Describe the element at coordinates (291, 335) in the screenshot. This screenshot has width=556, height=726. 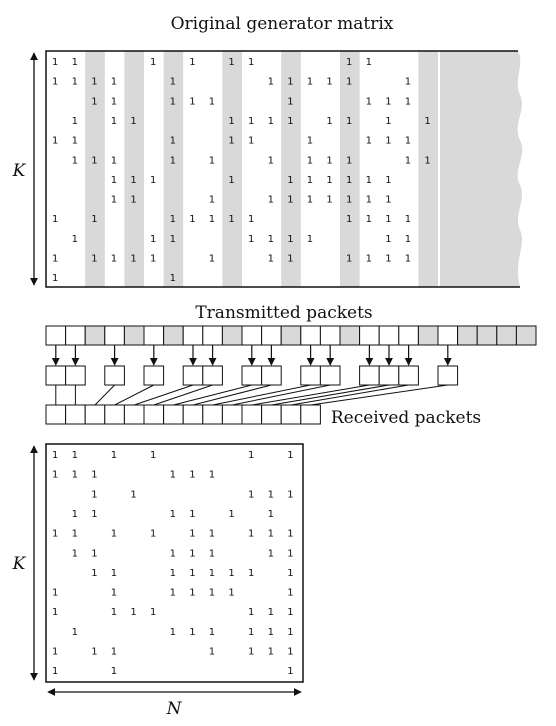
I see `transmitted-packets` at that location.